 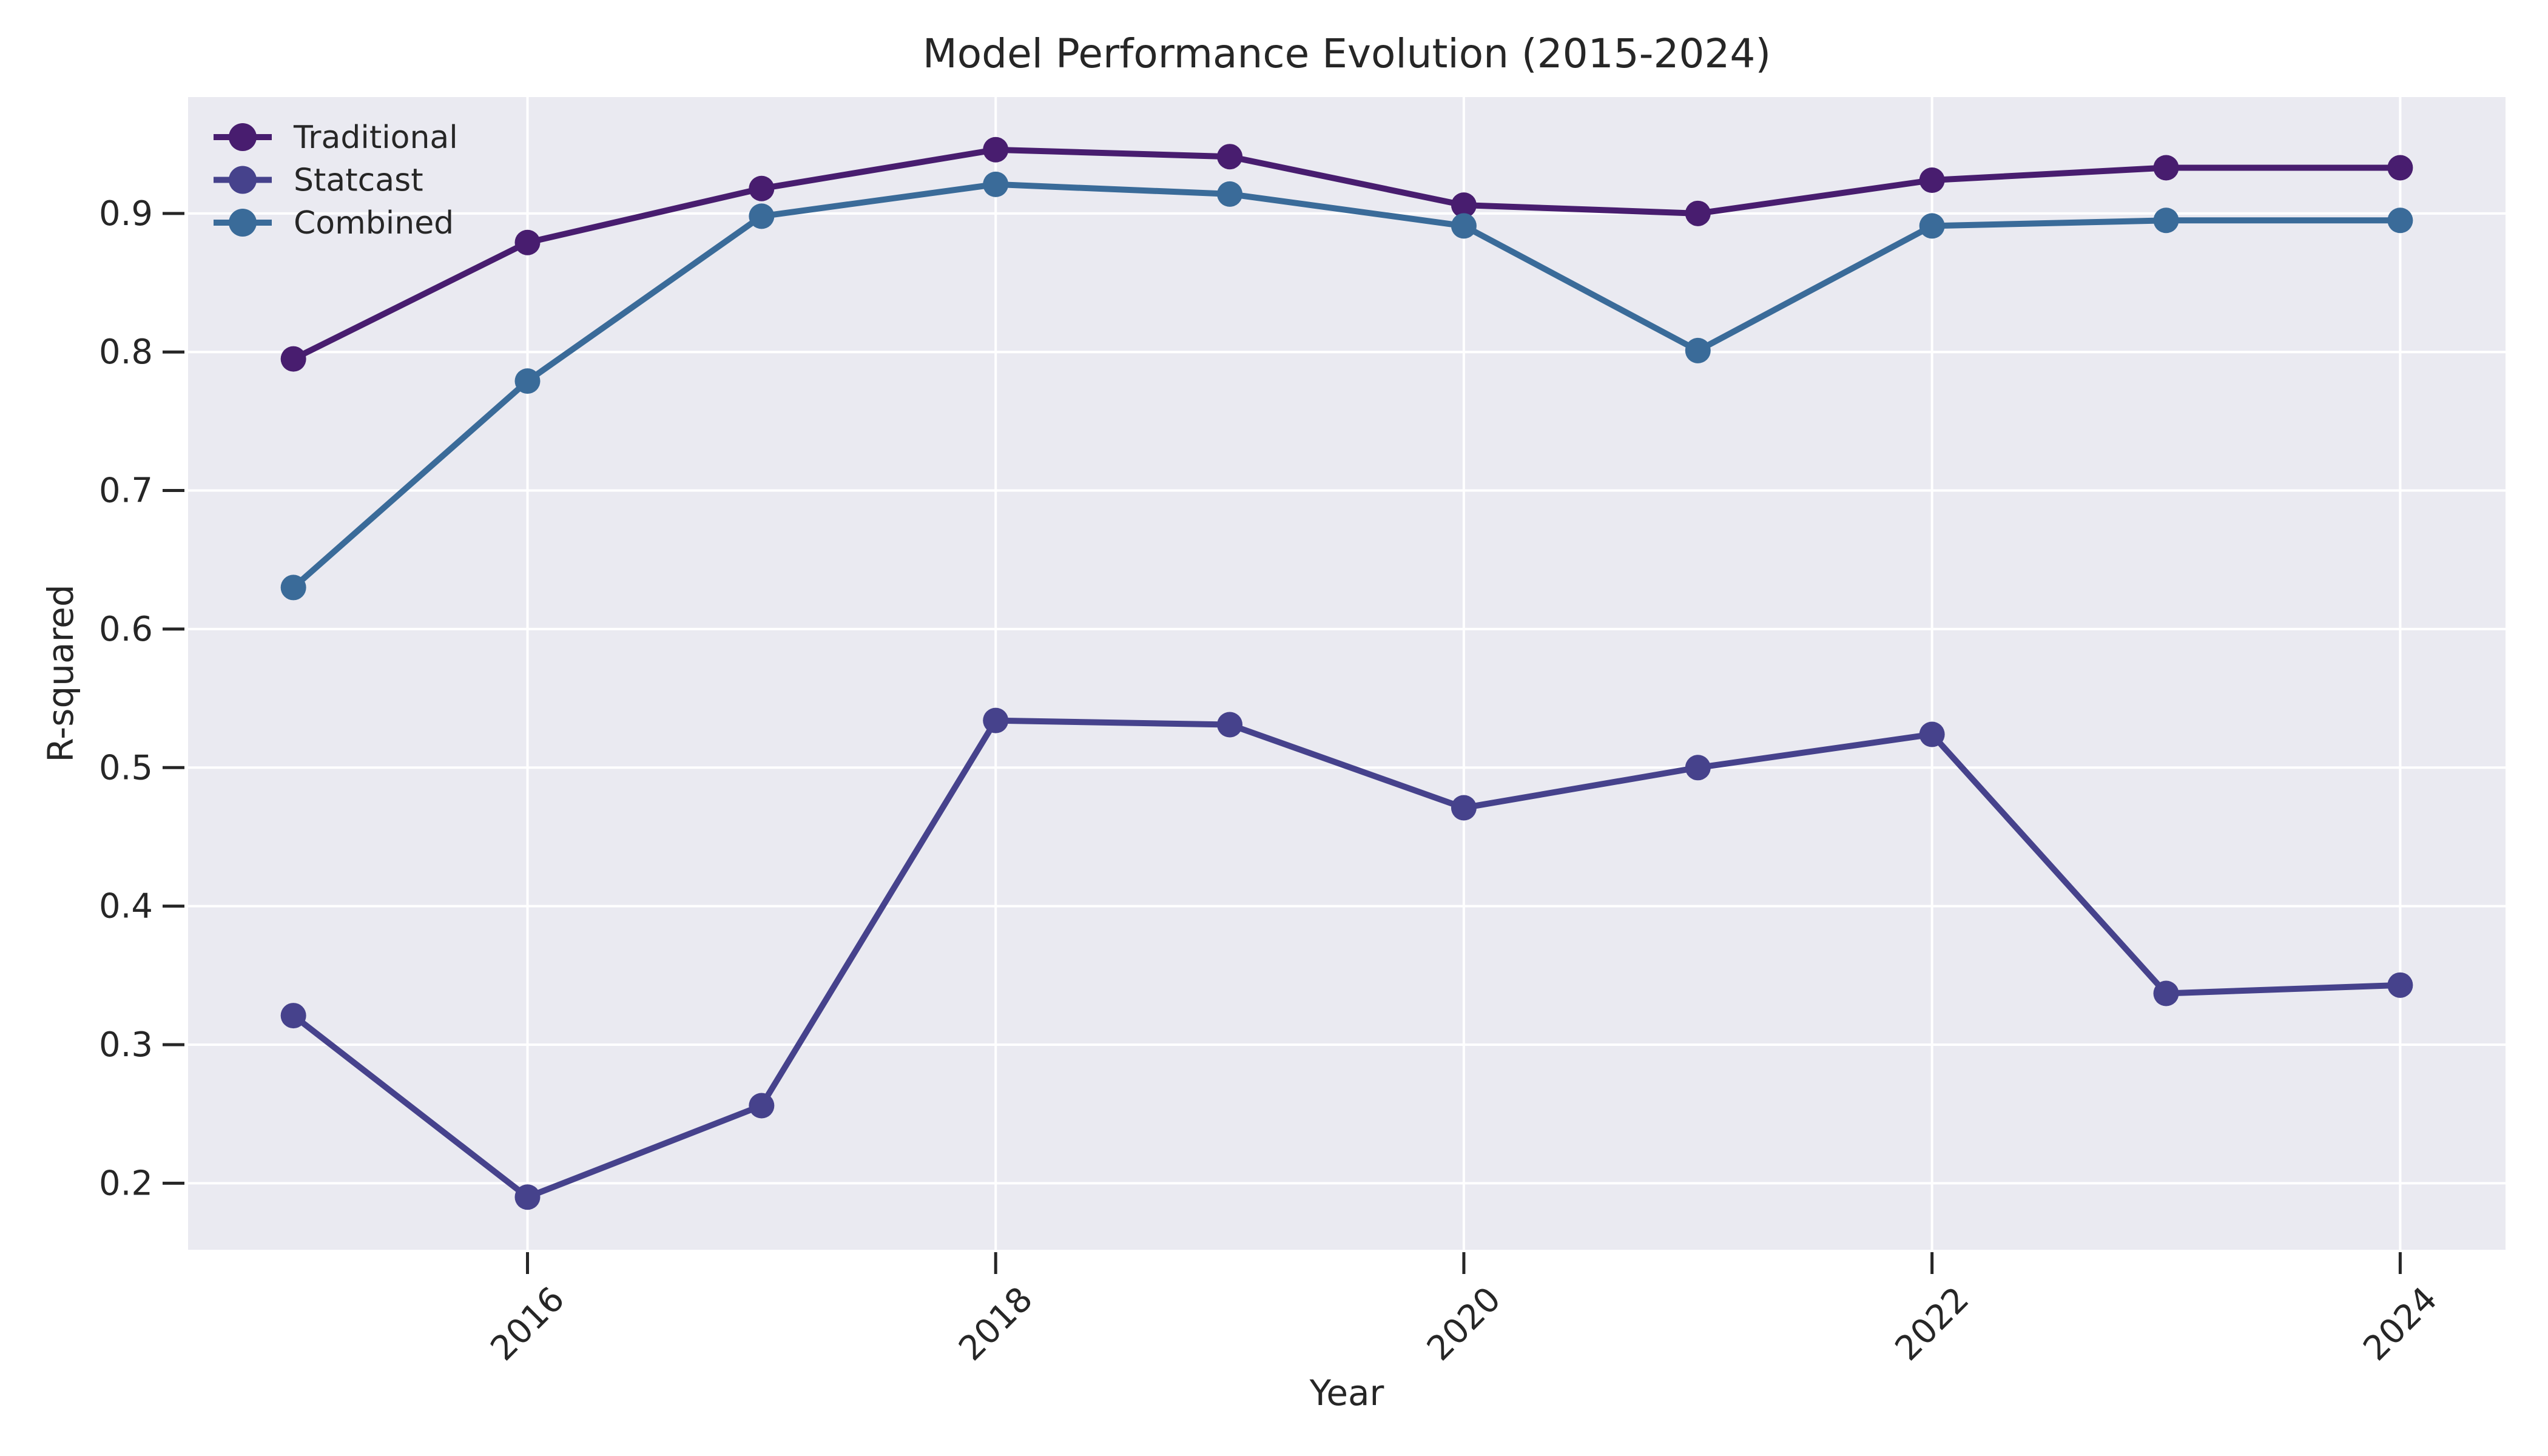 I want to click on data-point-combined-2024, so click(x=2400, y=220).